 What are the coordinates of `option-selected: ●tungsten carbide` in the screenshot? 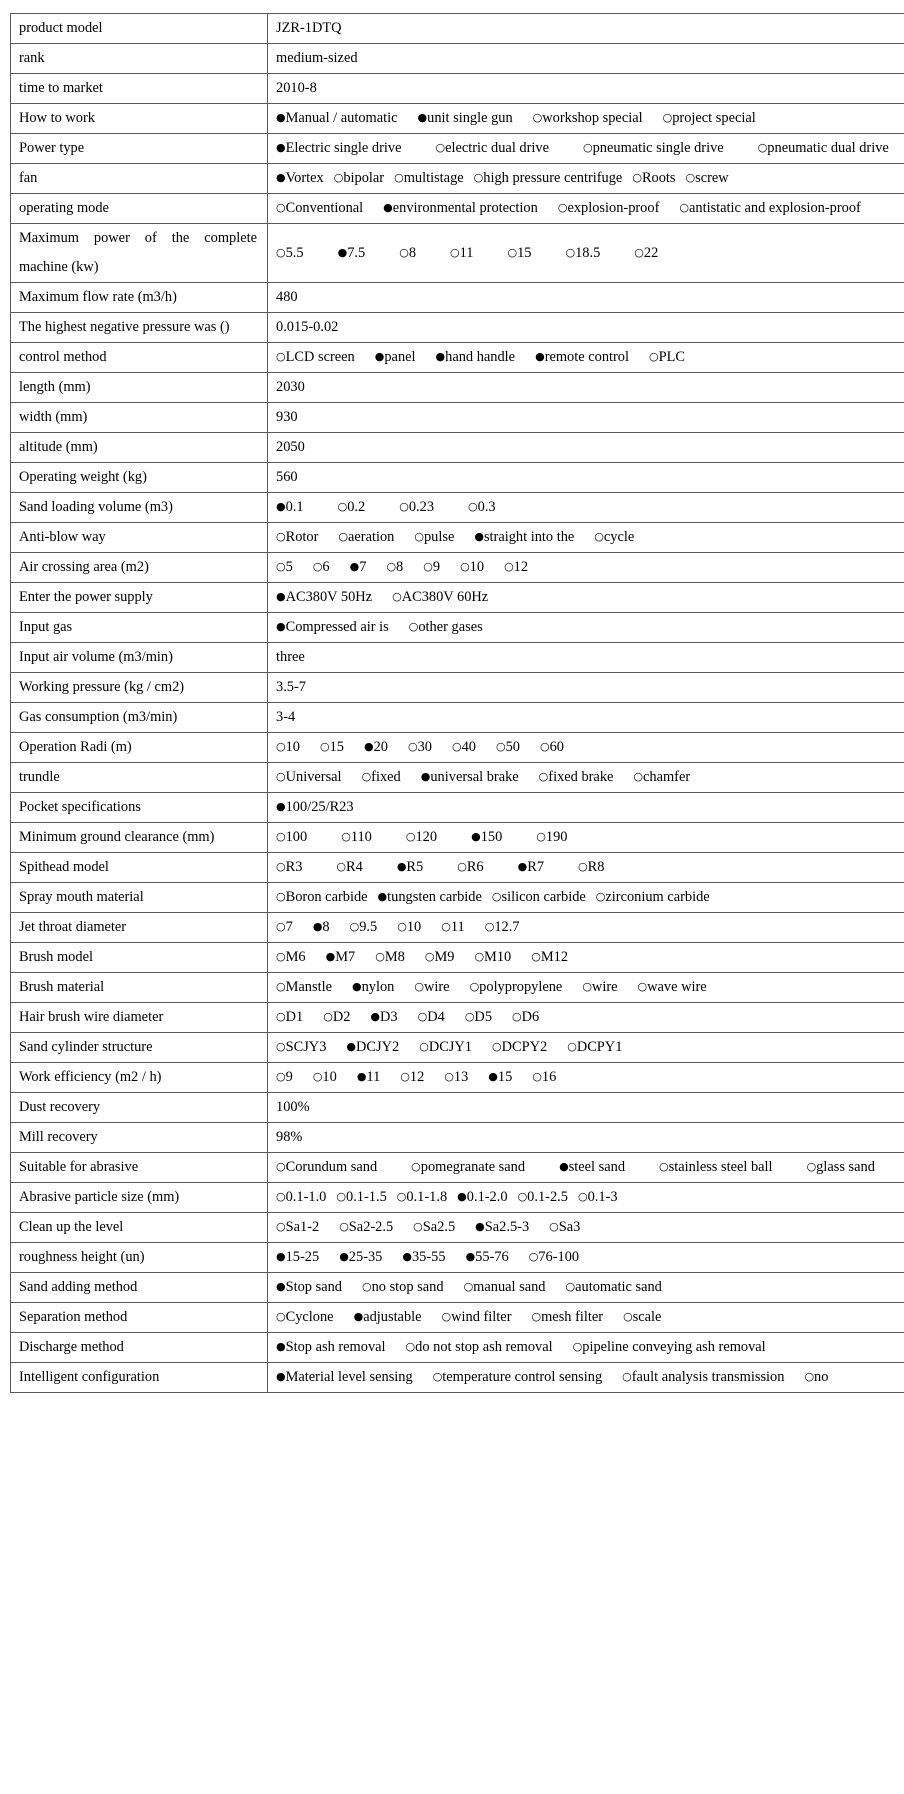 It's located at (430, 897).